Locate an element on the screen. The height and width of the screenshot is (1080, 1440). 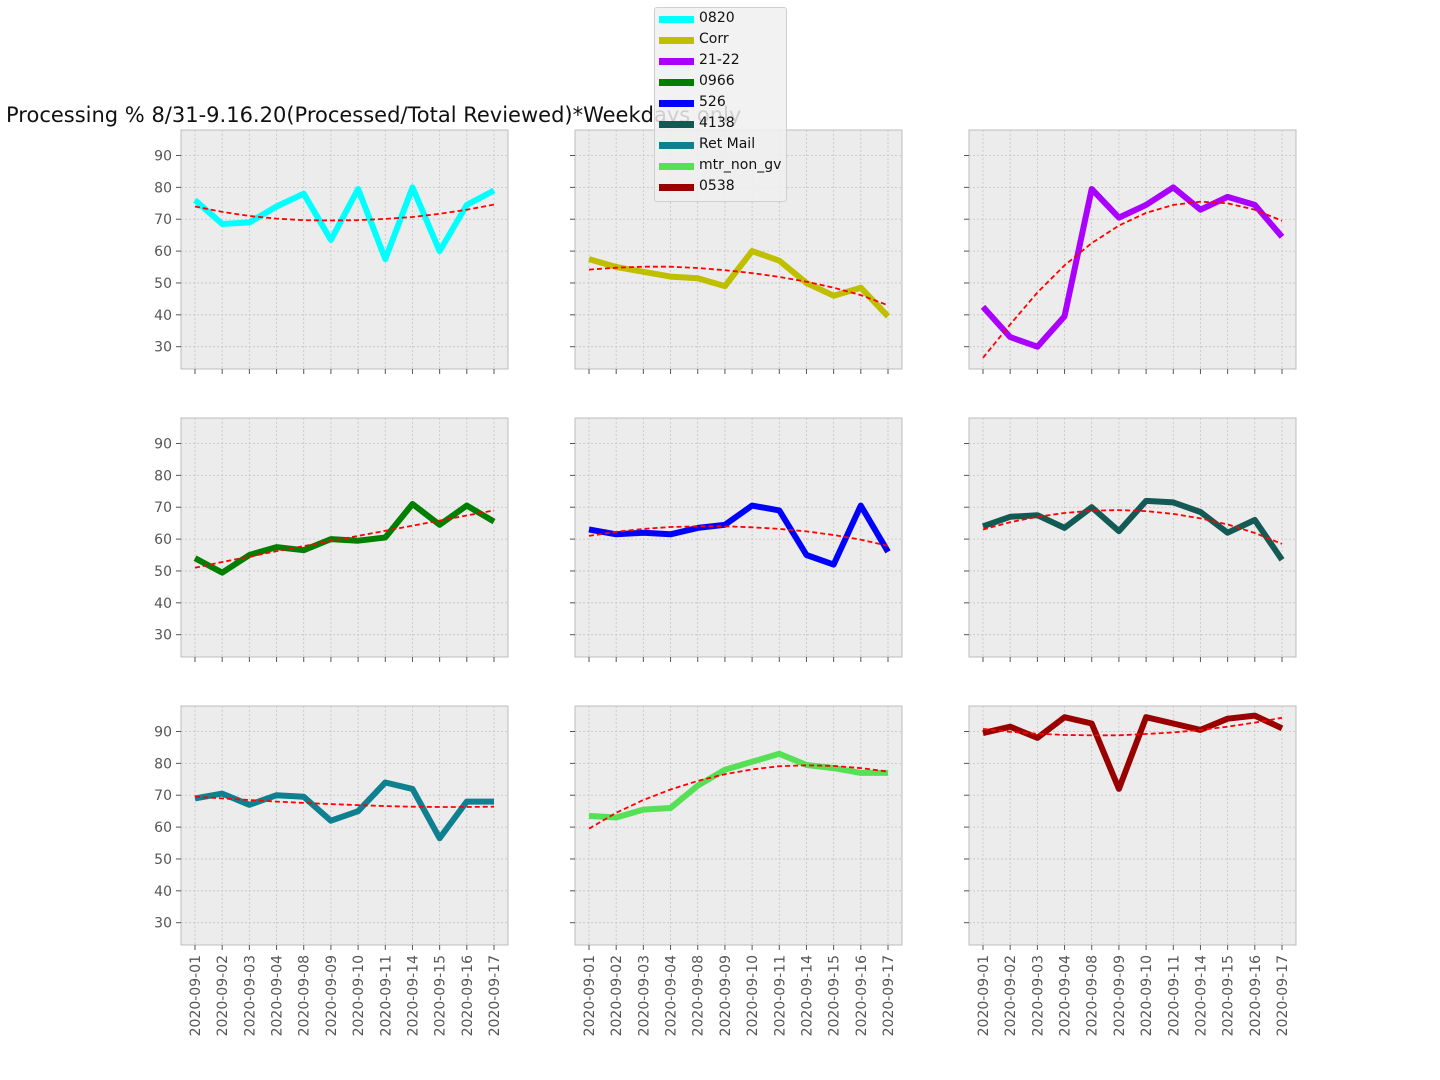
legend-item-21-22: 21-22 is located at coordinates (720, 61).